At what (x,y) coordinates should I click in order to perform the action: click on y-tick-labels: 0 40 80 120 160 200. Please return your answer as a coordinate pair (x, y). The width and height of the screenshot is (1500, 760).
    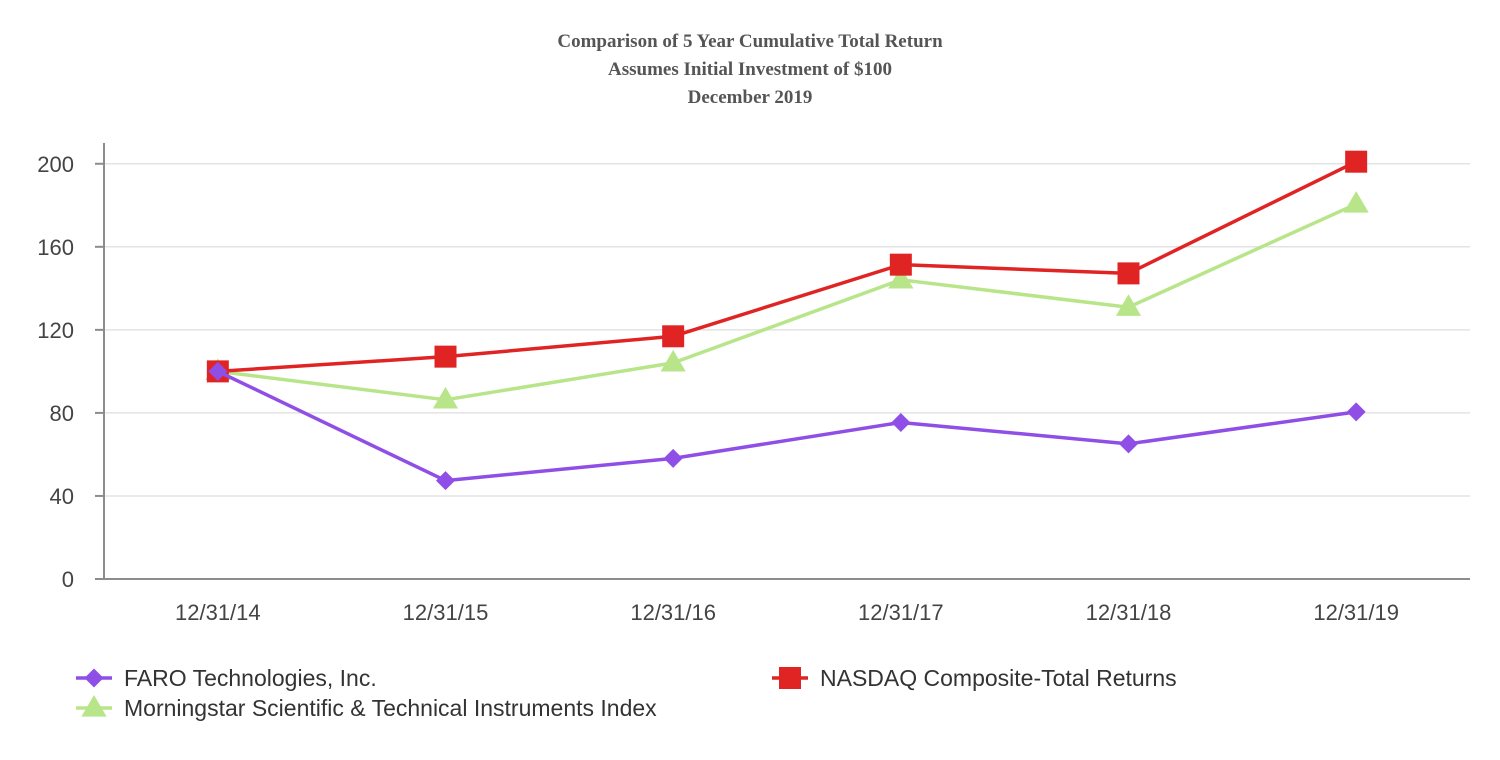
    Looking at the image, I should click on (55, 372).